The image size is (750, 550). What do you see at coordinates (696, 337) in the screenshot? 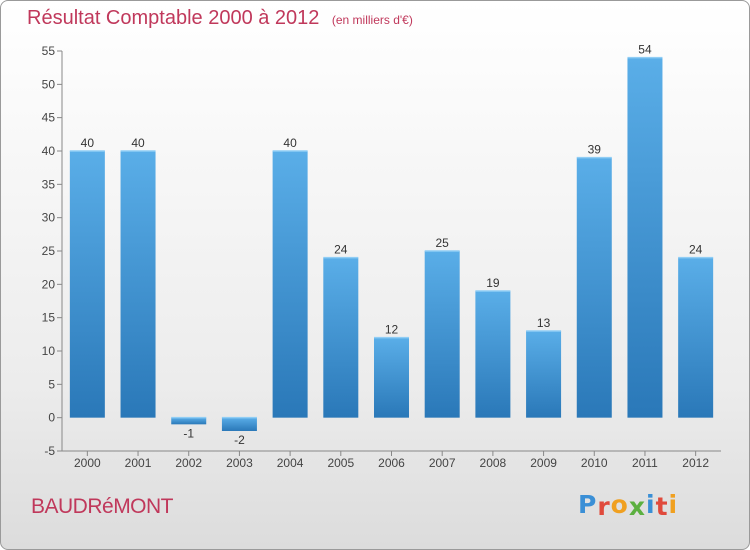
I see `bar-2012` at bounding box center [696, 337].